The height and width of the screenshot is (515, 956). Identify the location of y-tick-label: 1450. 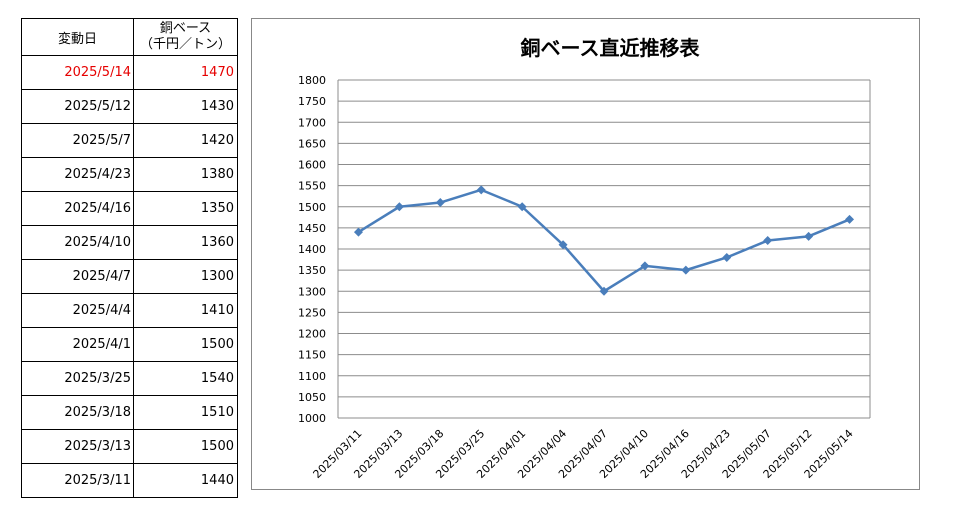
(312, 228).